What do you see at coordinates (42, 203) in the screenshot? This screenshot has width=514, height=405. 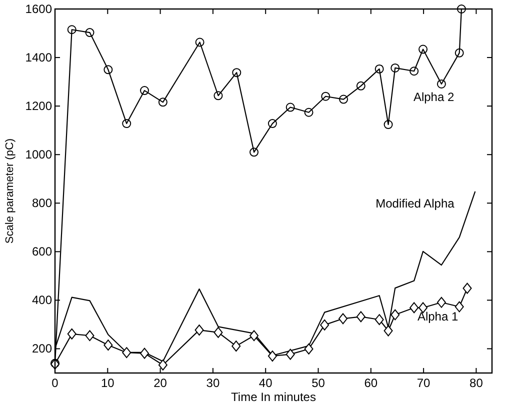 I see `y-tick-label: 800` at bounding box center [42, 203].